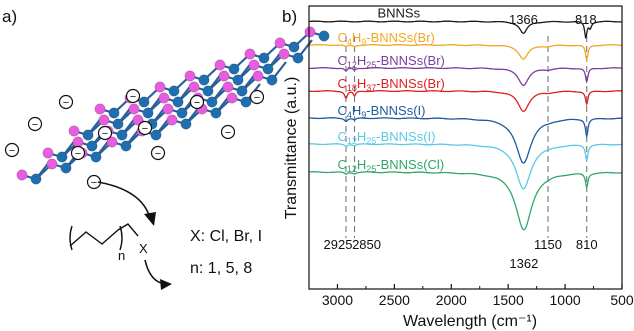 The width and height of the screenshot is (634, 331). I want to click on series-label: C12H25-BNNSs(Cl), so click(390, 165).